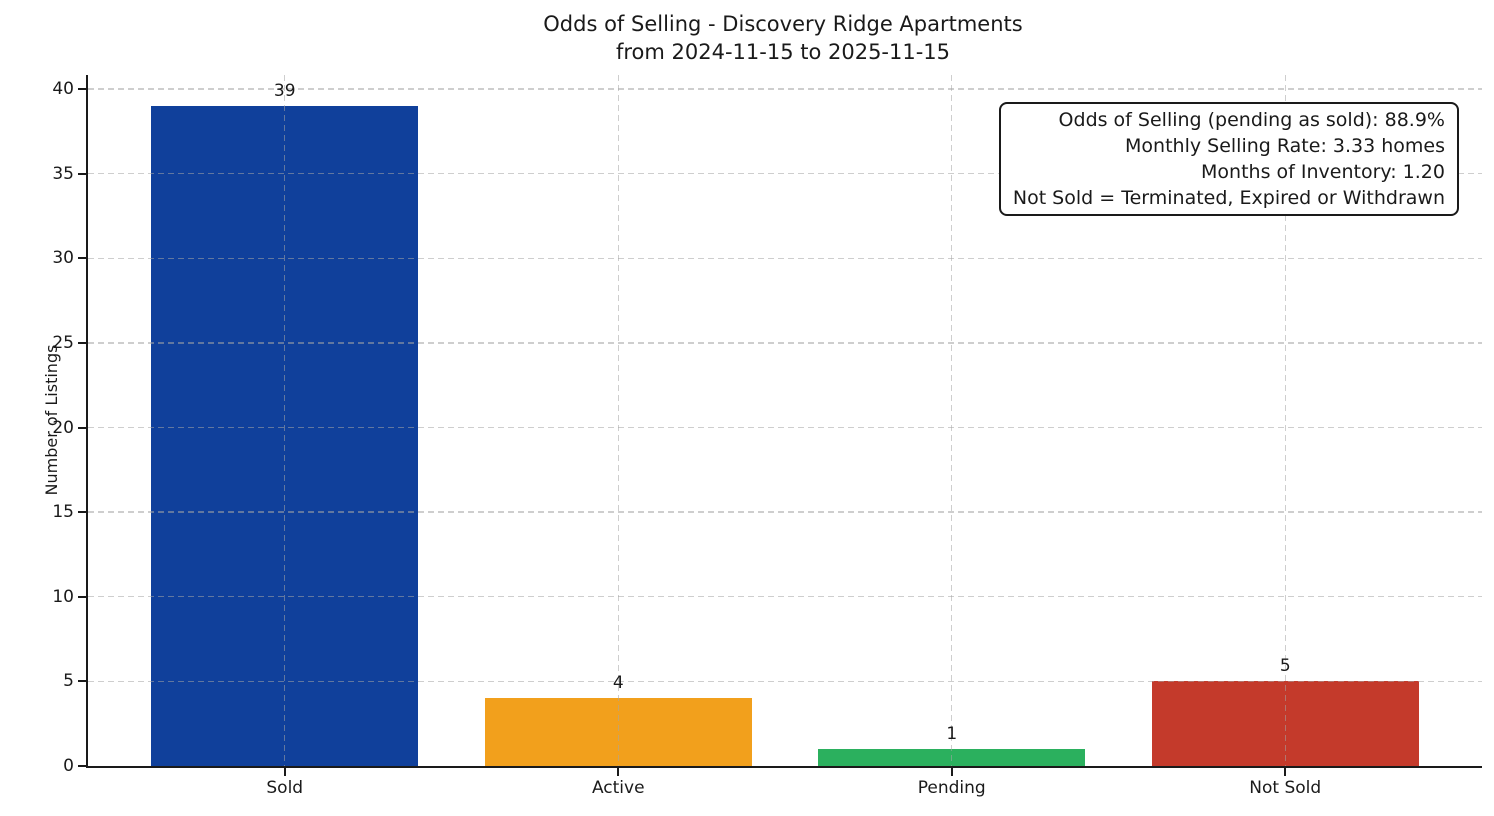  I want to click on y-tick-label: 30, so click(63, 258).